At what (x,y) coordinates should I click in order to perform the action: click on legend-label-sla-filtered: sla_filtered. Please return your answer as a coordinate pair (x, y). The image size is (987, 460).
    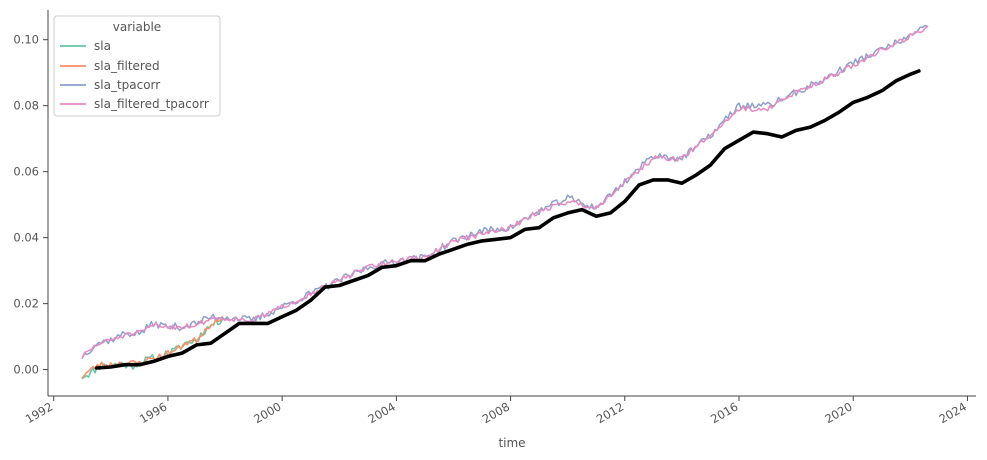
    Looking at the image, I should click on (127, 66).